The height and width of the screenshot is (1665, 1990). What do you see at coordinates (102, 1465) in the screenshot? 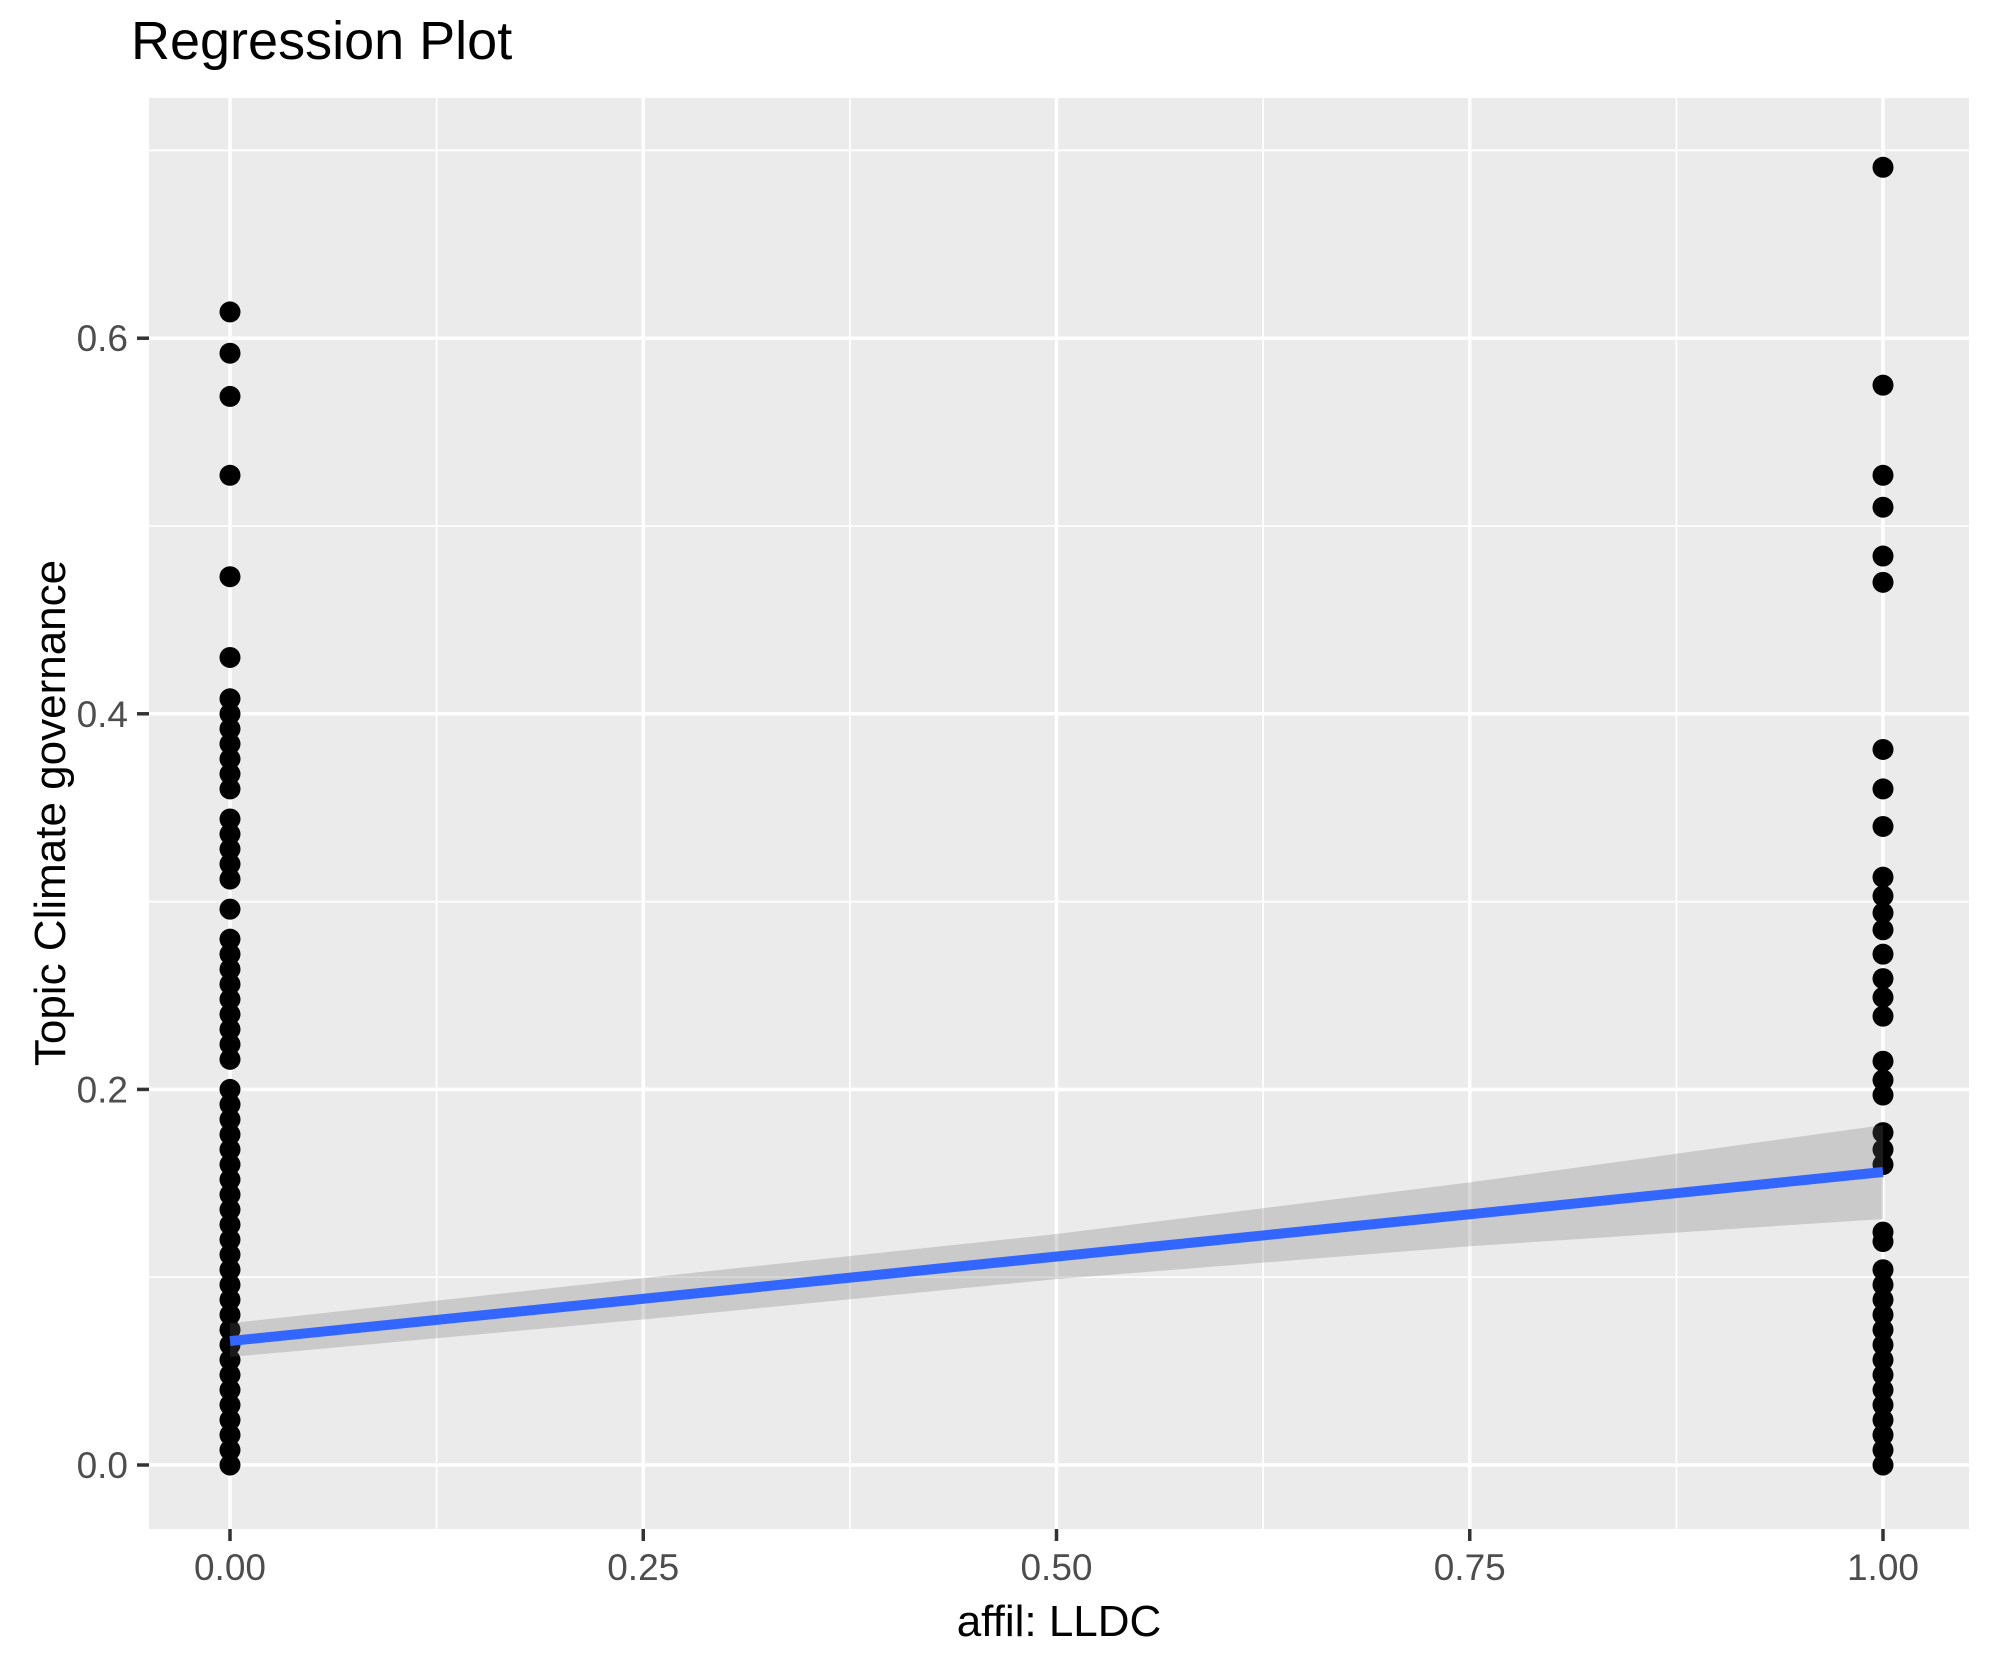
I see `y-tick-label: 0.0` at bounding box center [102, 1465].